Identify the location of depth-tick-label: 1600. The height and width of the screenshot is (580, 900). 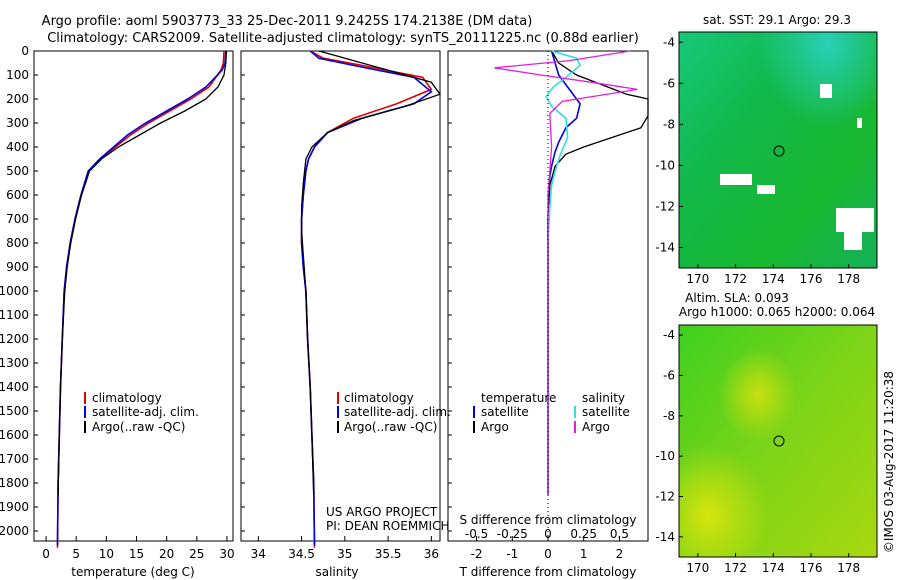
(14, 435).